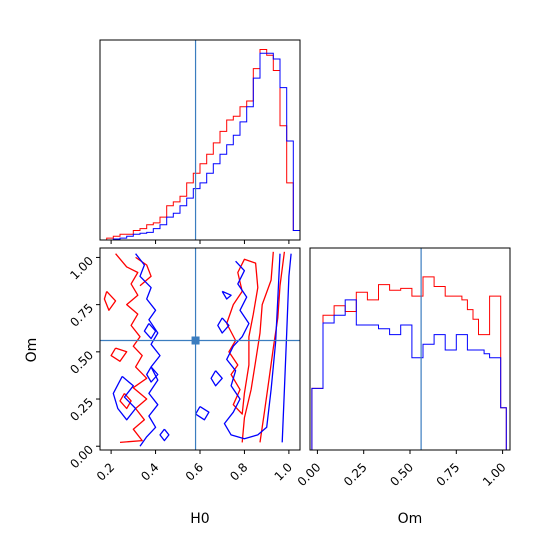 Image resolution: width=550 pixels, height=550 pixels. What do you see at coordinates (105, 471) in the screenshot?
I see `h0-x-tick-label: 0.2` at bounding box center [105, 471].